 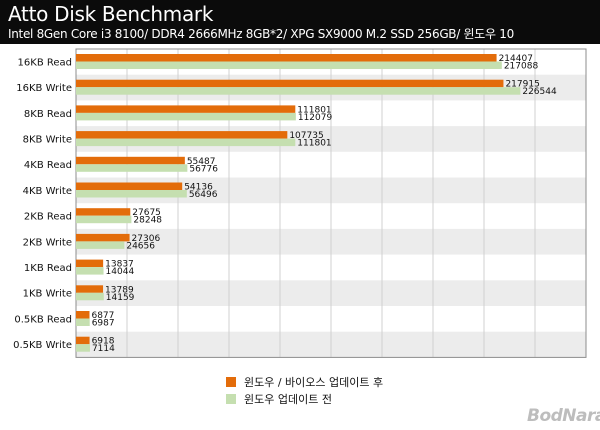 I want to click on chart-legend: 윈도우 / 바이오스 업데이트 후 윈도우 업데이트 전, so click(x=304, y=391).